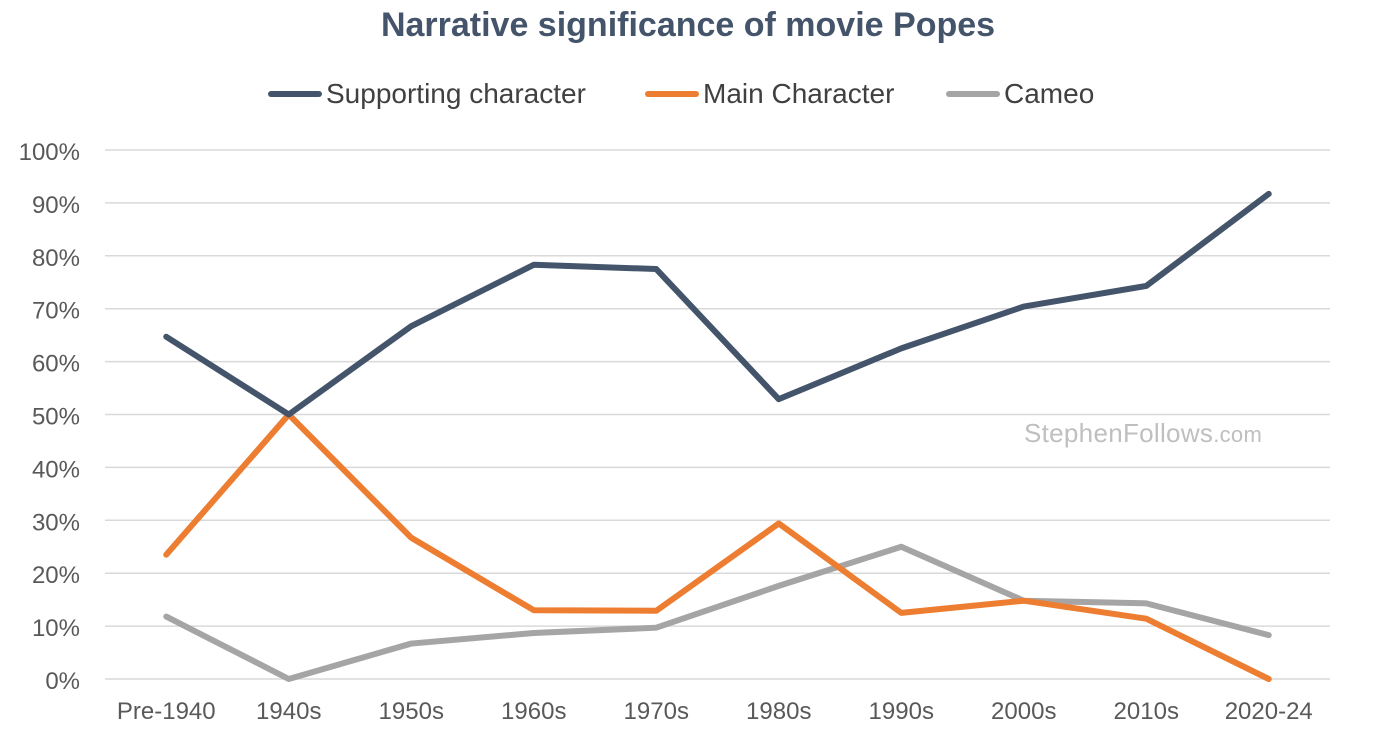 The width and height of the screenshot is (1376, 756). What do you see at coordinates (688, 25) in the screenshot?
I see `chart-title: Narrative significance of movie Popes` at bounding box center [688, 25].